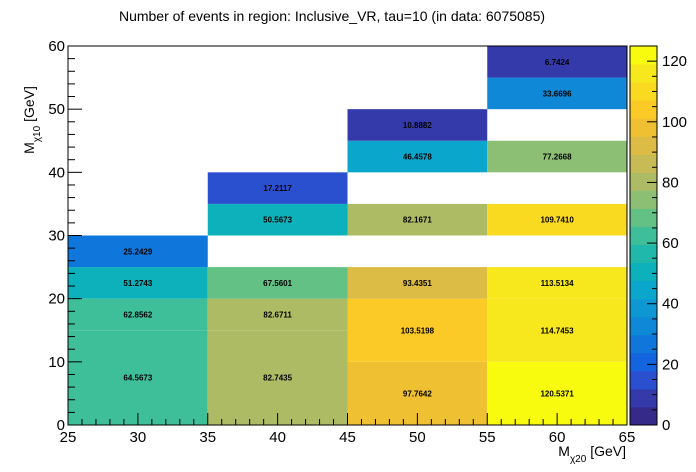  I want to click on x-tick-label: 45, so click(347, 437).